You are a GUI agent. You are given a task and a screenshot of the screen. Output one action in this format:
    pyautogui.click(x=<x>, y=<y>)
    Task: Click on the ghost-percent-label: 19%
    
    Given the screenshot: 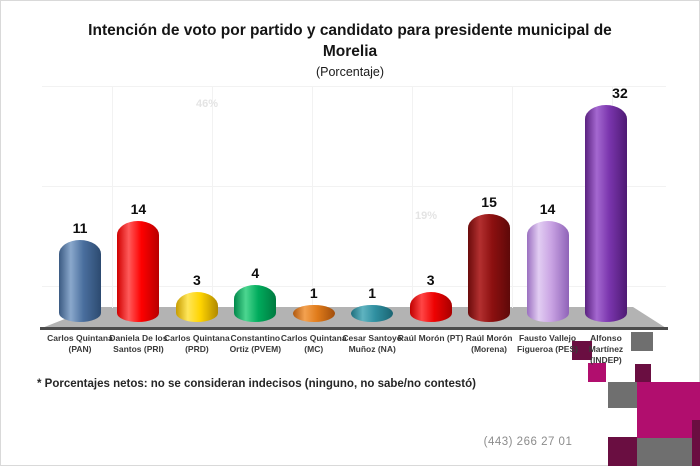 What is the action you would take?
    pyautogui.click(x=426, y=216)
    